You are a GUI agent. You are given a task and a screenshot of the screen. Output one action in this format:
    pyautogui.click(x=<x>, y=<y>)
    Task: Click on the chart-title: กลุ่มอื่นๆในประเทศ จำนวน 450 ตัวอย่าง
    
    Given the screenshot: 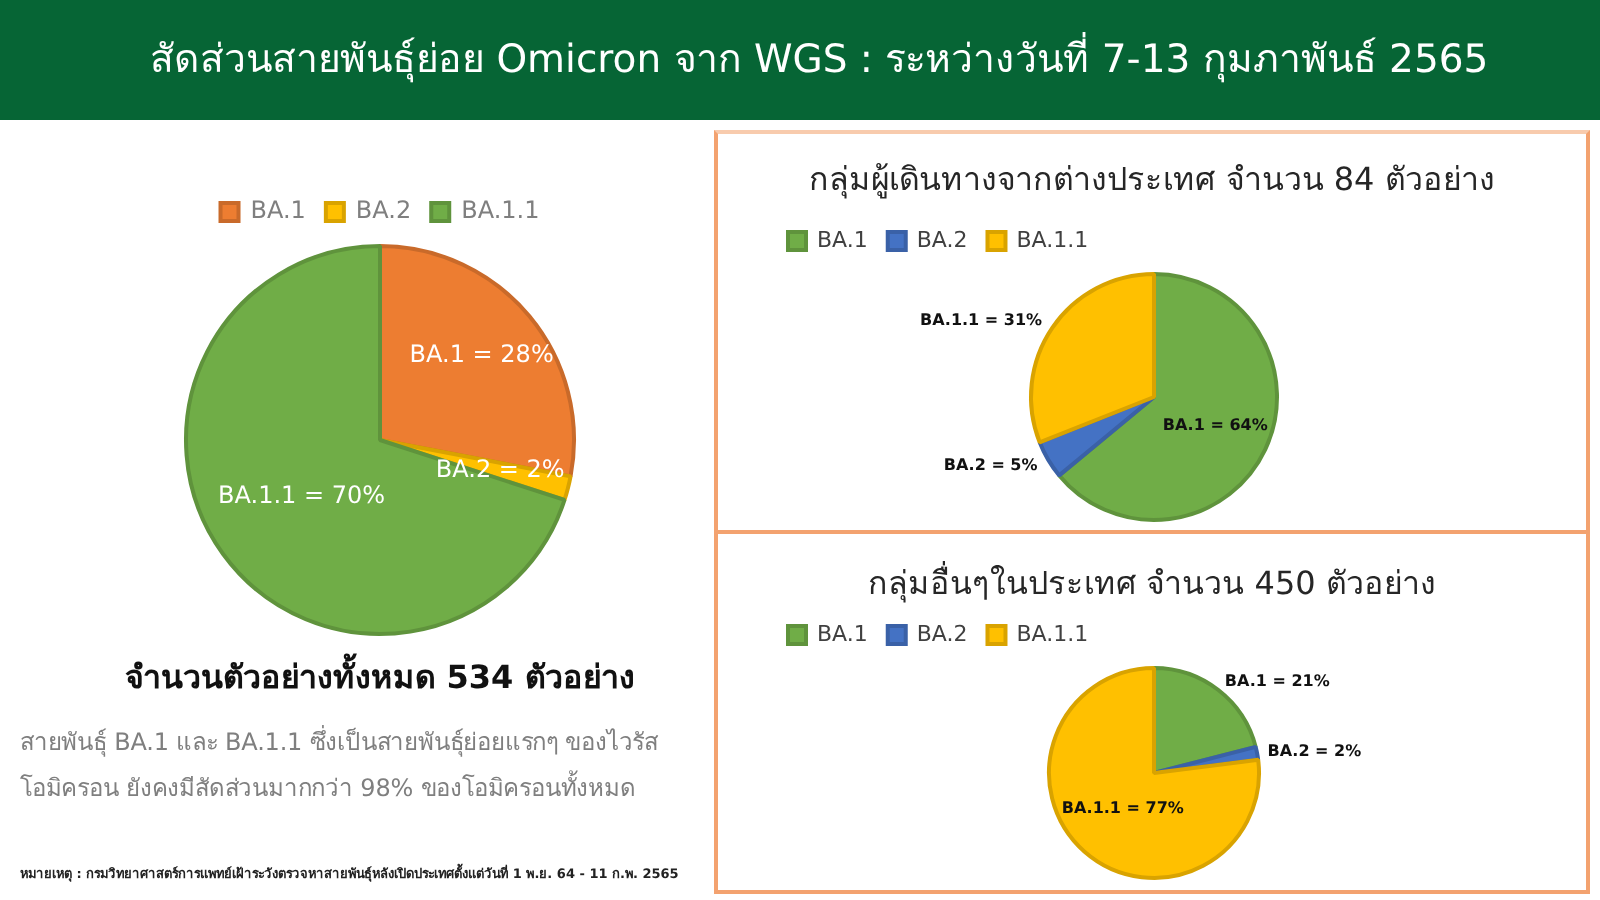 What is the action you would take?
    pyautogui.click(x=1152, y=583)
    